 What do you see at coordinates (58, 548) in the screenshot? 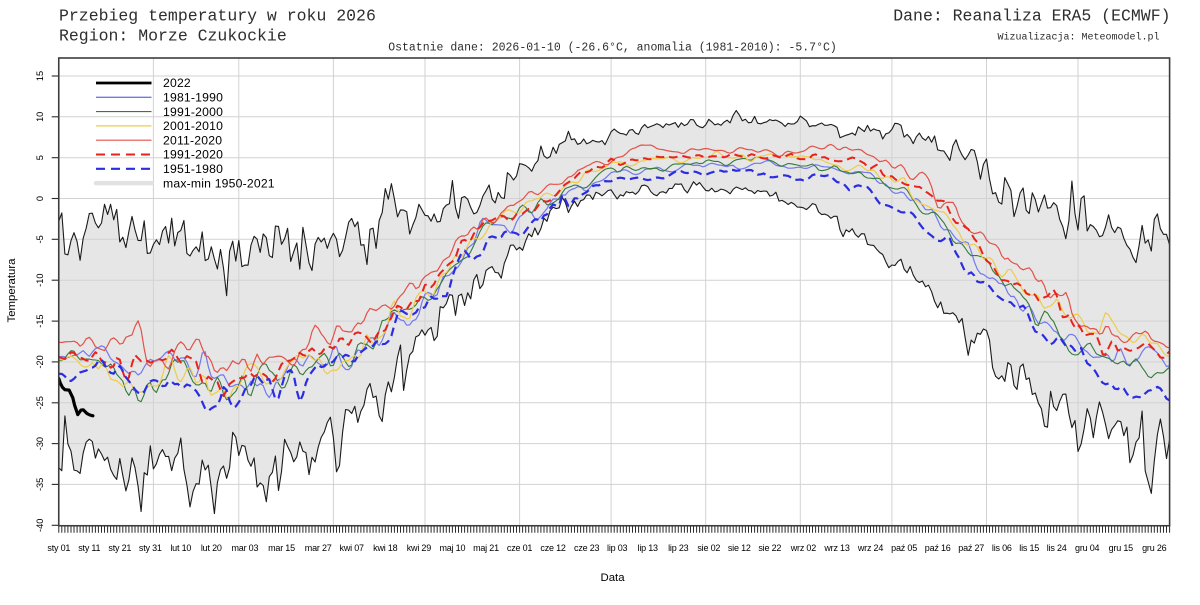
I see `svg-text: sty 01` at bounding box center [58, 548].